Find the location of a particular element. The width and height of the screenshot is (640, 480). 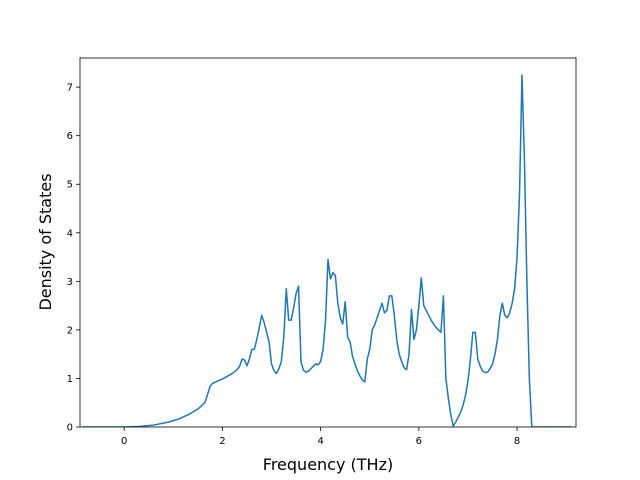

x-tick-label: 2 is located at coordinates (222, 441).